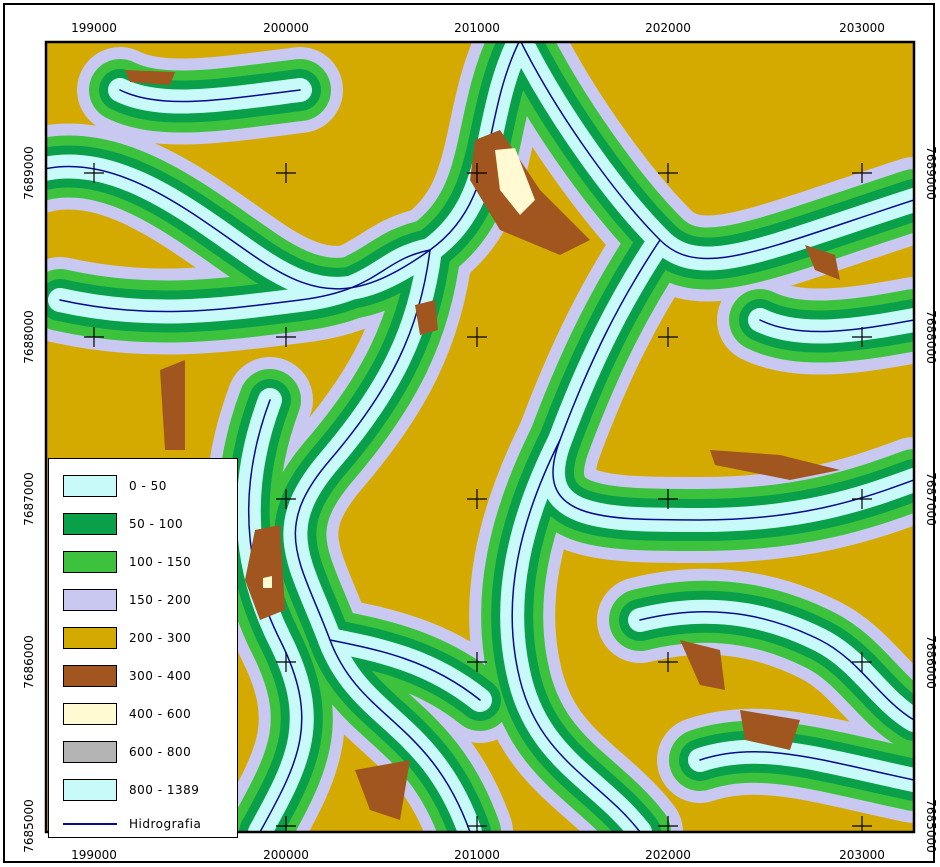 Image resolution: width=940 pixels, height=867 pixels. I want to click on legend-label: Hidrografia, so click(165, 824).